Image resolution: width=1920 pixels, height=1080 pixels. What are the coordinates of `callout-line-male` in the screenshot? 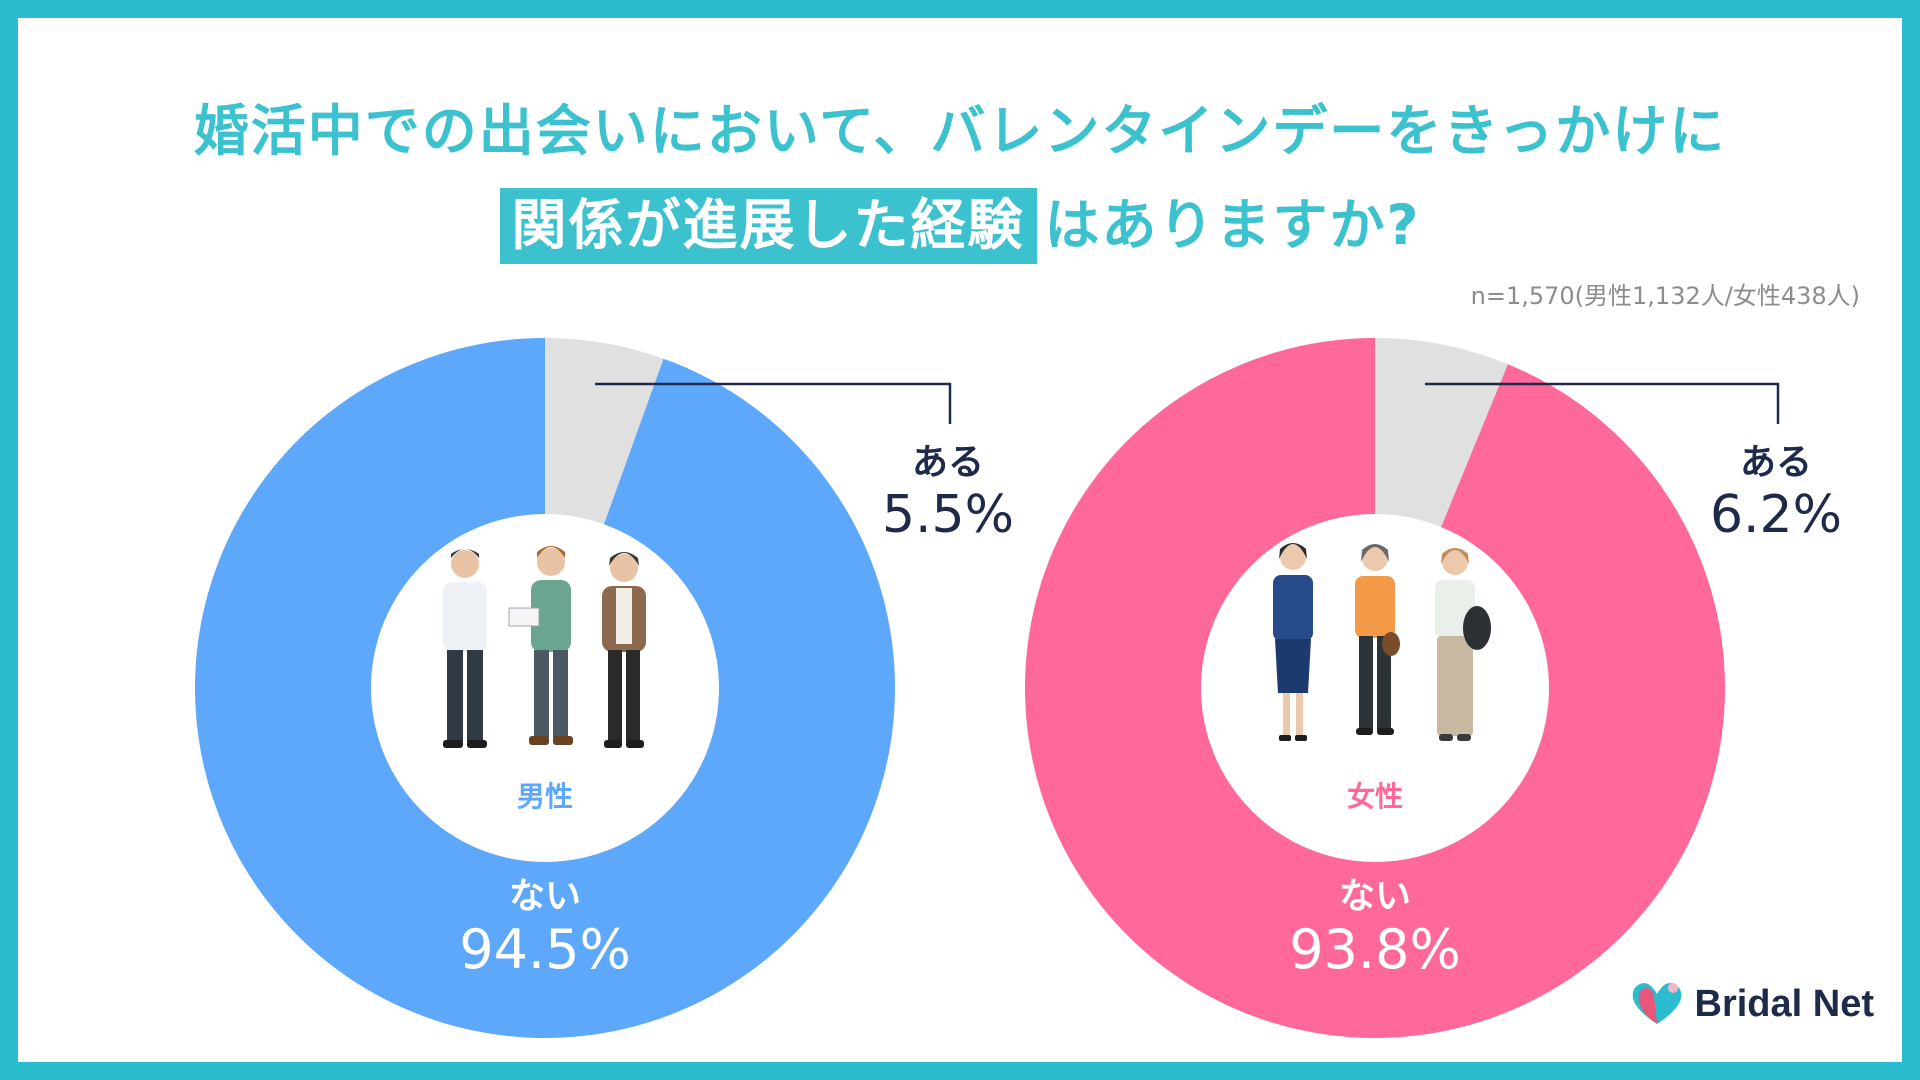 It's located at (773, 403).